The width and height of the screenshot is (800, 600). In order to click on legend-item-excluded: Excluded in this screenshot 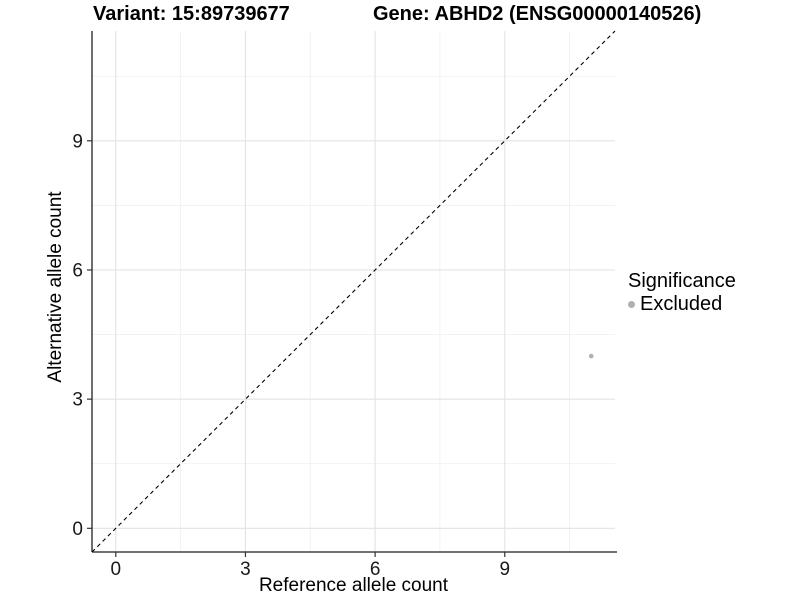, I will do `click(682, 304)`.